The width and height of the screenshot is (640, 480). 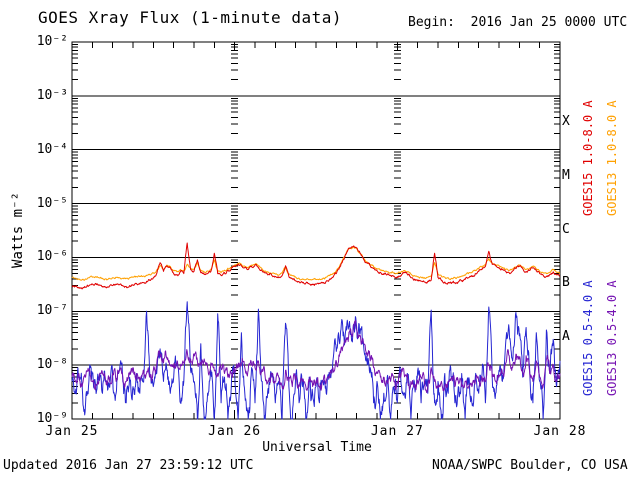 What do you see at coordinates (566, 283) in the screenshot?
I see `flare-class-letter-B: B` at bounding box center [566, 283].